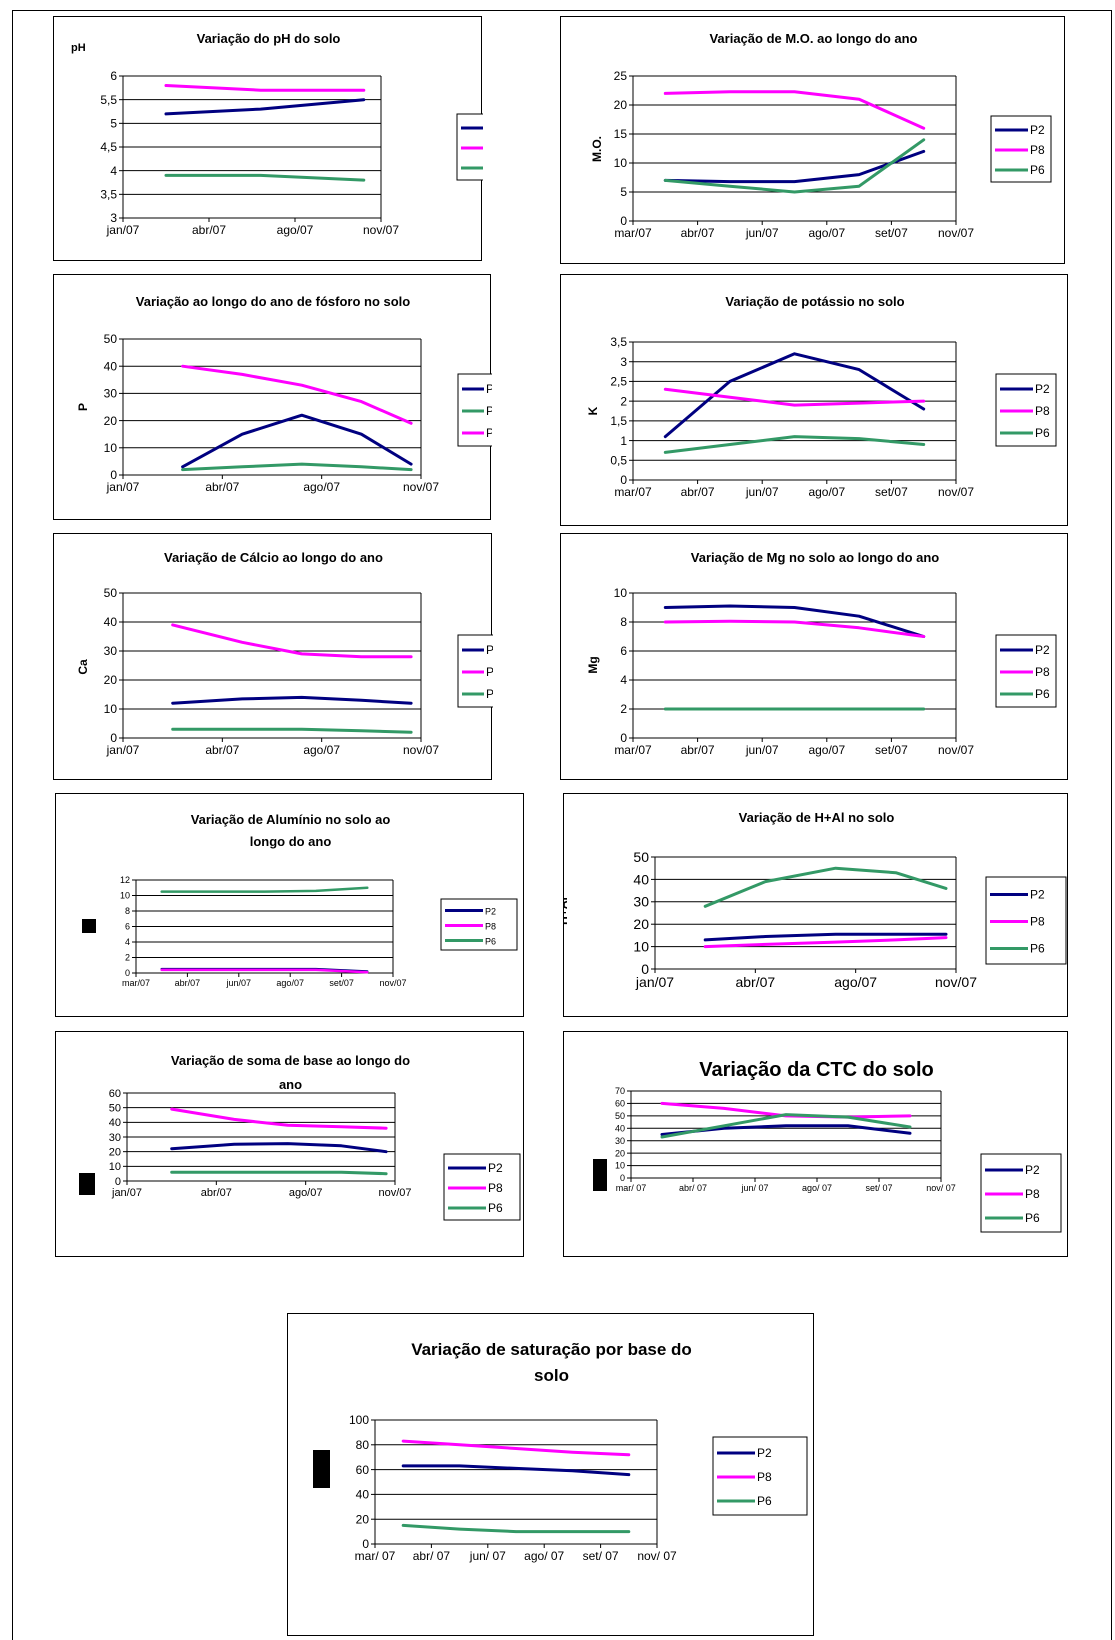 This screenshot has width=1115, height=1640. I want to click on y-tick-label: 60, so click(620, 1104).